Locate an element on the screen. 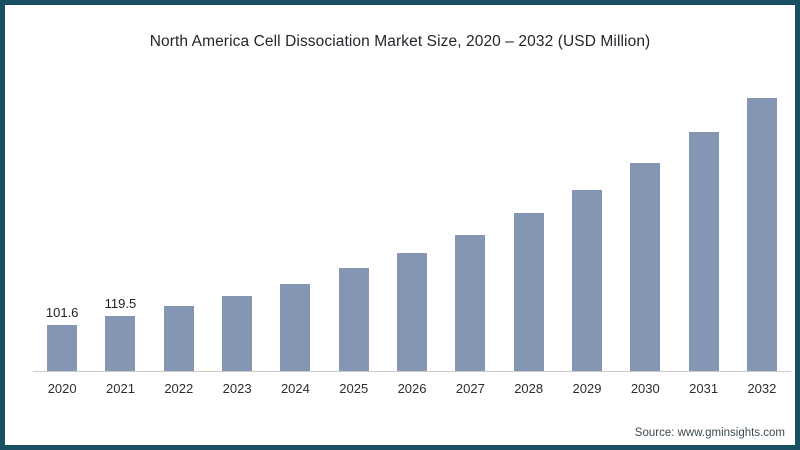 This screenshot has width=800, height=450. x-tick-label: 2028 is located at coordinates (529, 388).